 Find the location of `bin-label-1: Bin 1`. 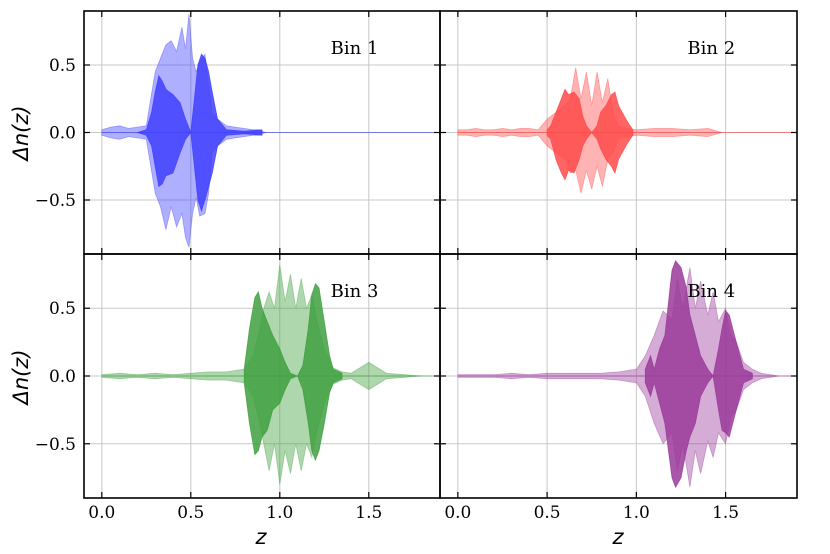

bin-label-1: Bin 1 is located at coordinates (355, 48).